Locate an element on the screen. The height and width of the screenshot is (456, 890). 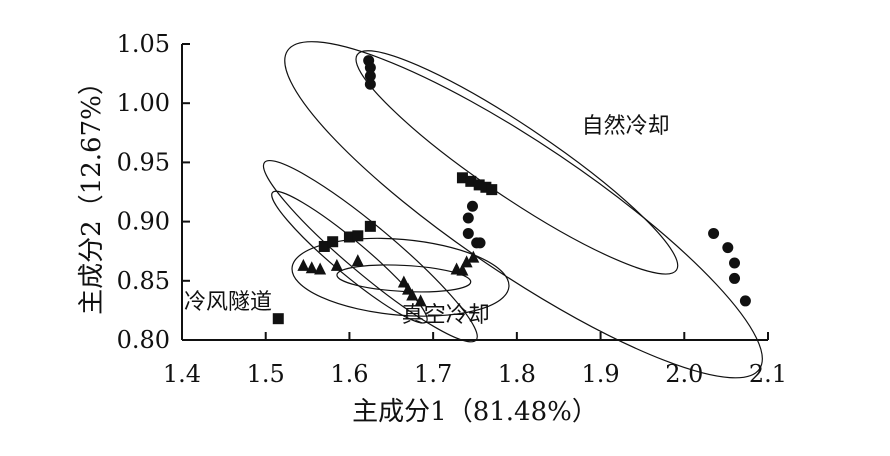
x-tick-label: 1.5 is located at coordinates (266, 374).